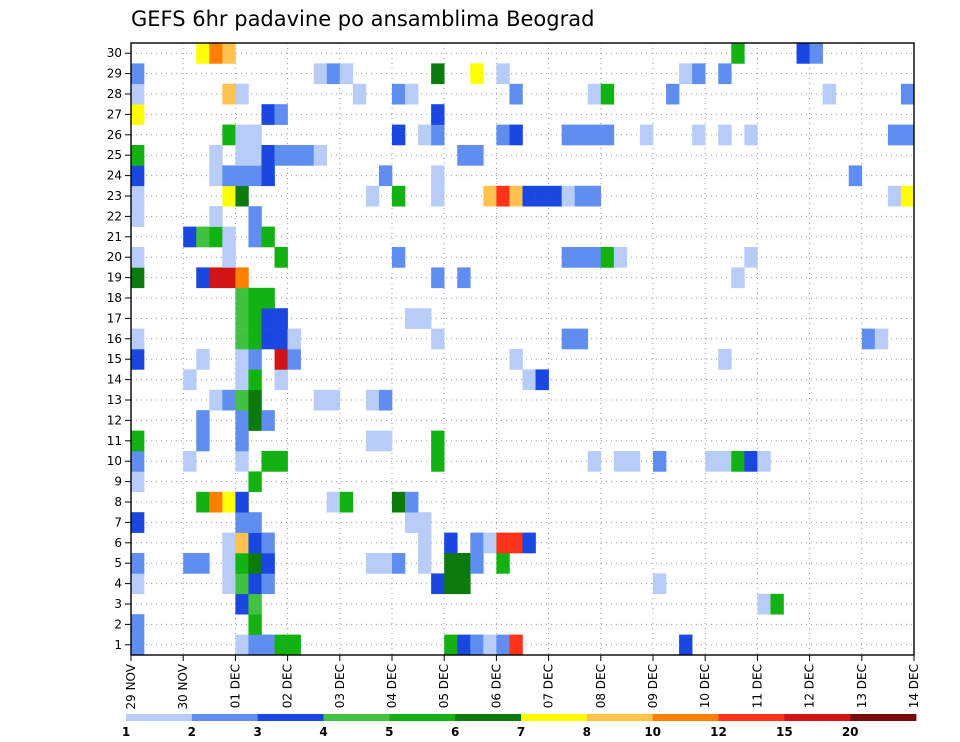 This screenshot has width=960, height=742. What do you see at coordinates (118, 522) in the screenshot?
I see `y-tick-label: 7` at bounding box center [118, 522].